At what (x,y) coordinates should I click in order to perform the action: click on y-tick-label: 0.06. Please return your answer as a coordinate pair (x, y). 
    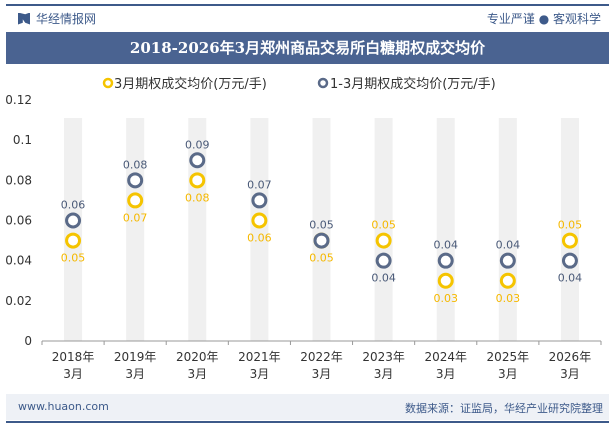
    Looking at the image, I should click on (18, 221).